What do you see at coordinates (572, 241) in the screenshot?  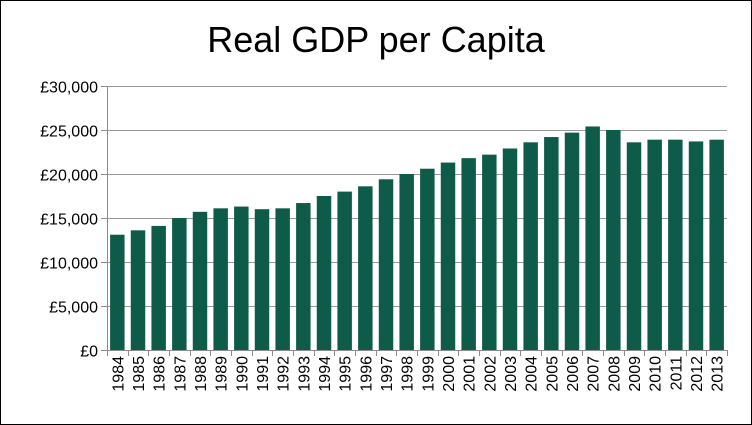 I see `bar-2006` at bounding box center [572, 241].